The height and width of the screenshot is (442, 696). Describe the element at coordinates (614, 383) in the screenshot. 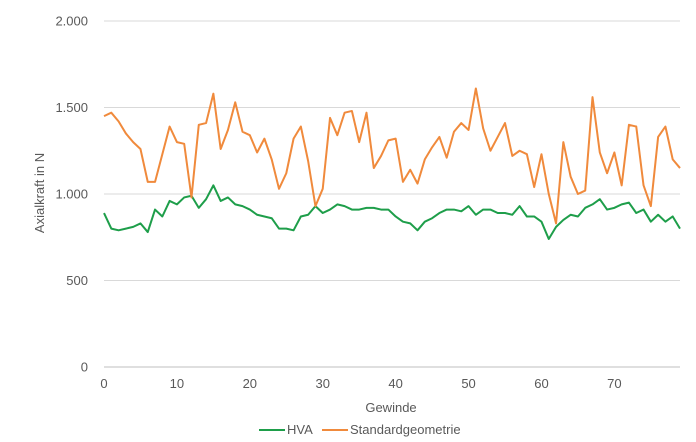

I see `x-tick-label: 70` at that location.